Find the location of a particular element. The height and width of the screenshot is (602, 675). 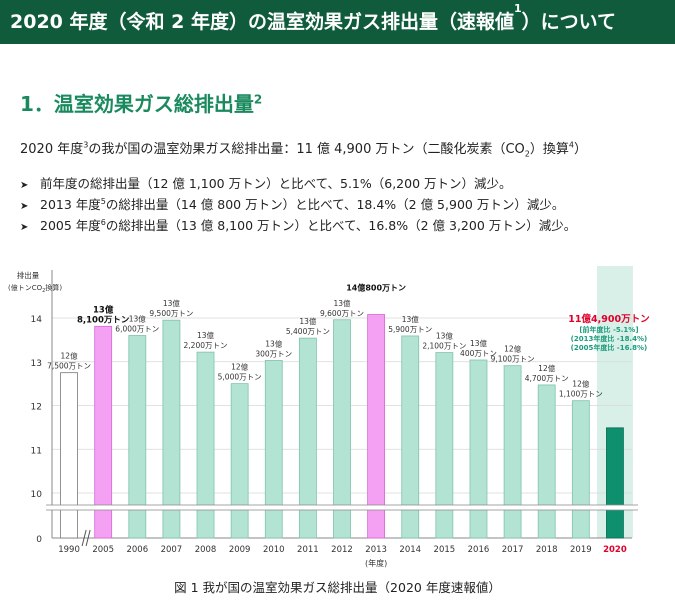

header-title-footnote: 1 is located at coordinates (517, 8).